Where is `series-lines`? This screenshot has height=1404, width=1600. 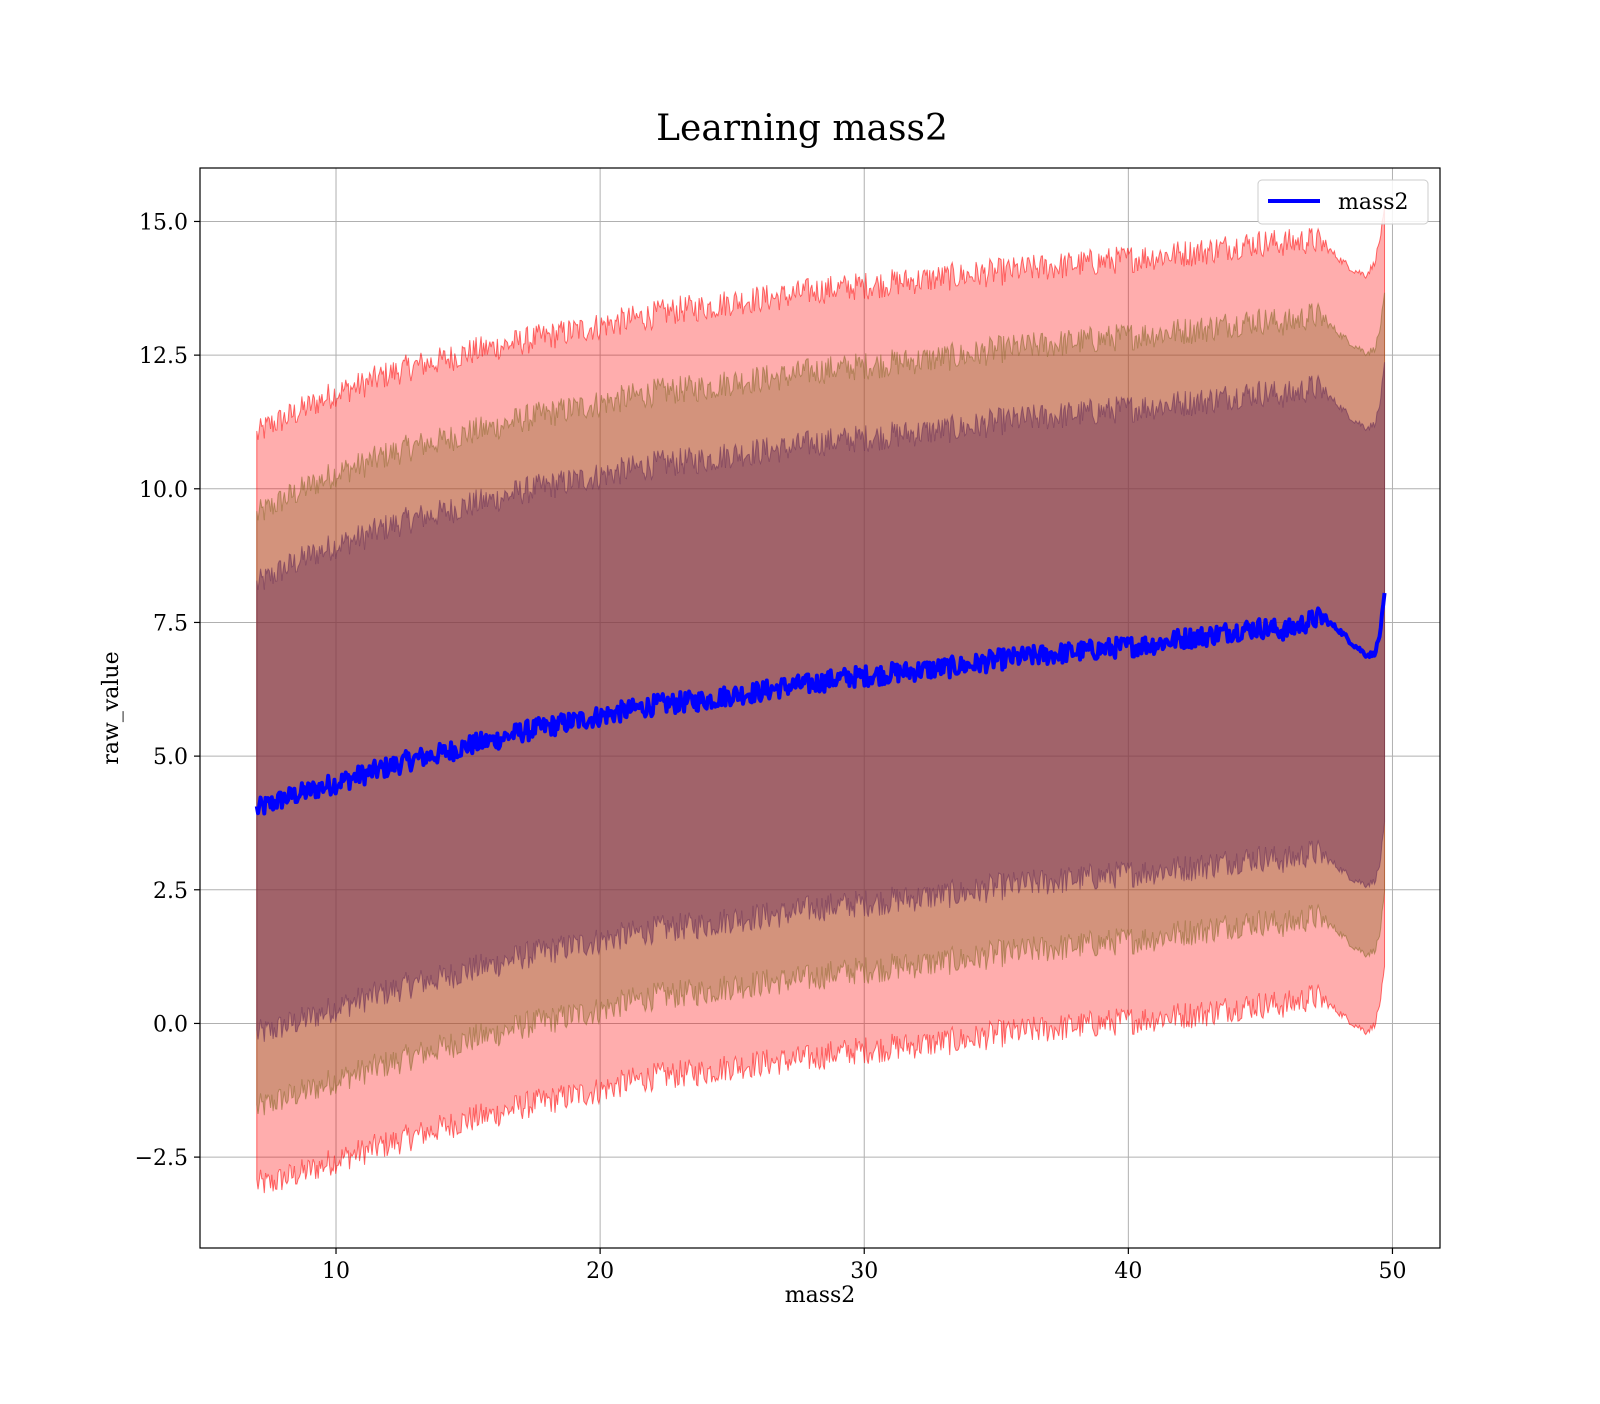 series-lines is located at coordinates (820, 704).